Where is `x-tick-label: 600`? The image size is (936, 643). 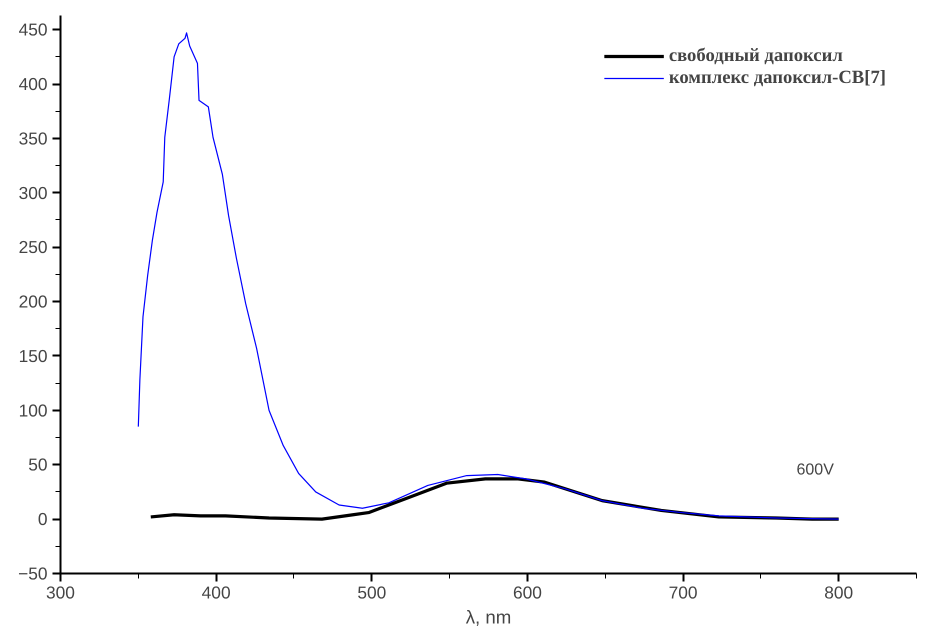 x-tick-label: 600 is located at coordinates (527, 592).